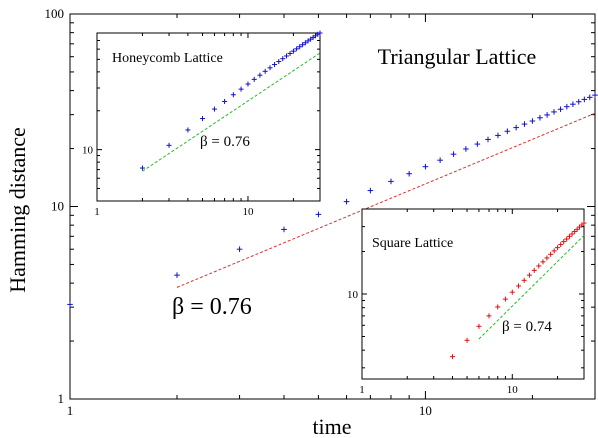 This screenshot has width=598, height=438. I want to click on square-y-tick-label: 10, so click(353, 295).